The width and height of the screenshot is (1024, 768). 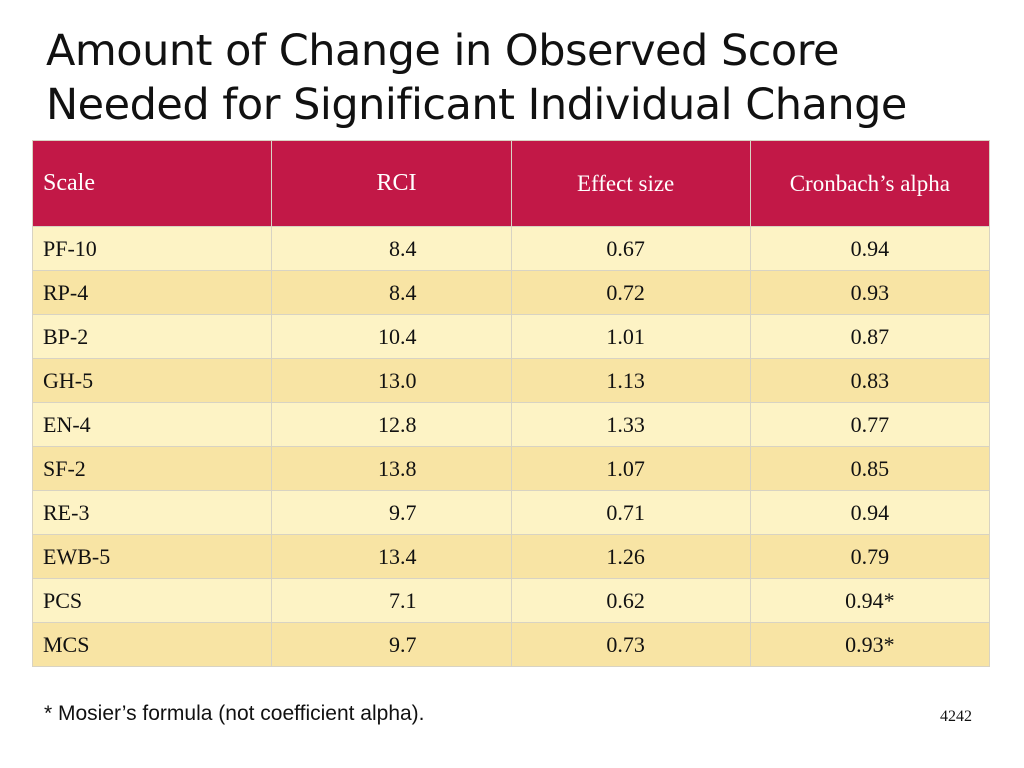 What do you see at coordinates (630, 600) in the screenshot?
I see `table-cell: 0.62` at bounding box center [630, 600].